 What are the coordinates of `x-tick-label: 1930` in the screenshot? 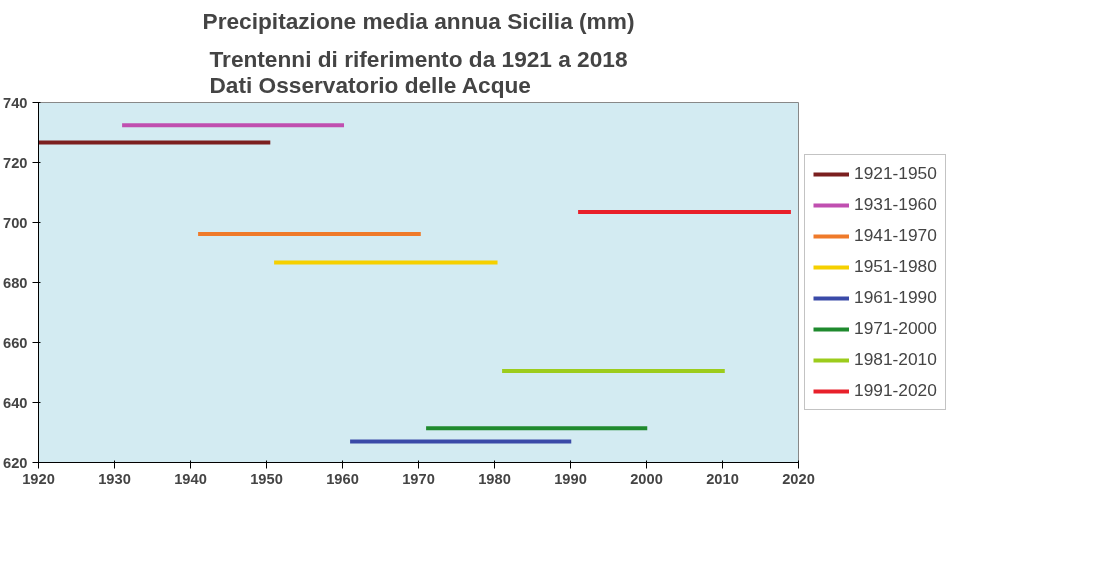 It's located at (114, 478).